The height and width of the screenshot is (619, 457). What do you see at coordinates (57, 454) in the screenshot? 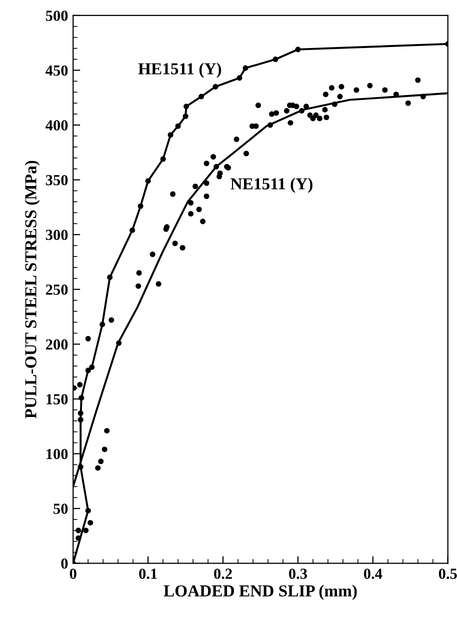
I see `y-tick-label: 100` at bounding box center [57, 454].